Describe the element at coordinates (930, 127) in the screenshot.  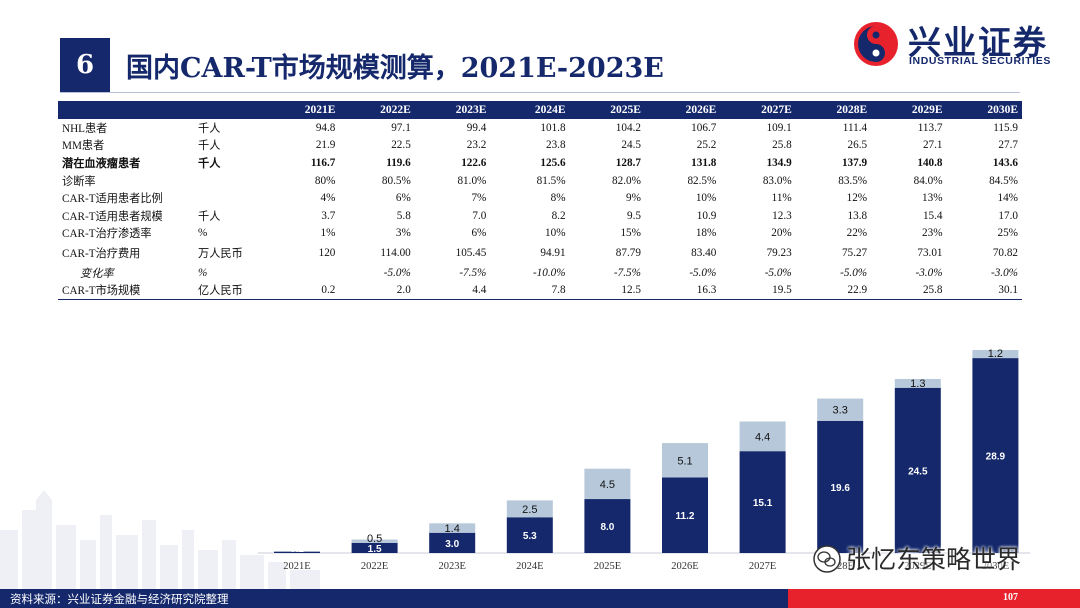
I see `table-cell: 113.7` at that location.